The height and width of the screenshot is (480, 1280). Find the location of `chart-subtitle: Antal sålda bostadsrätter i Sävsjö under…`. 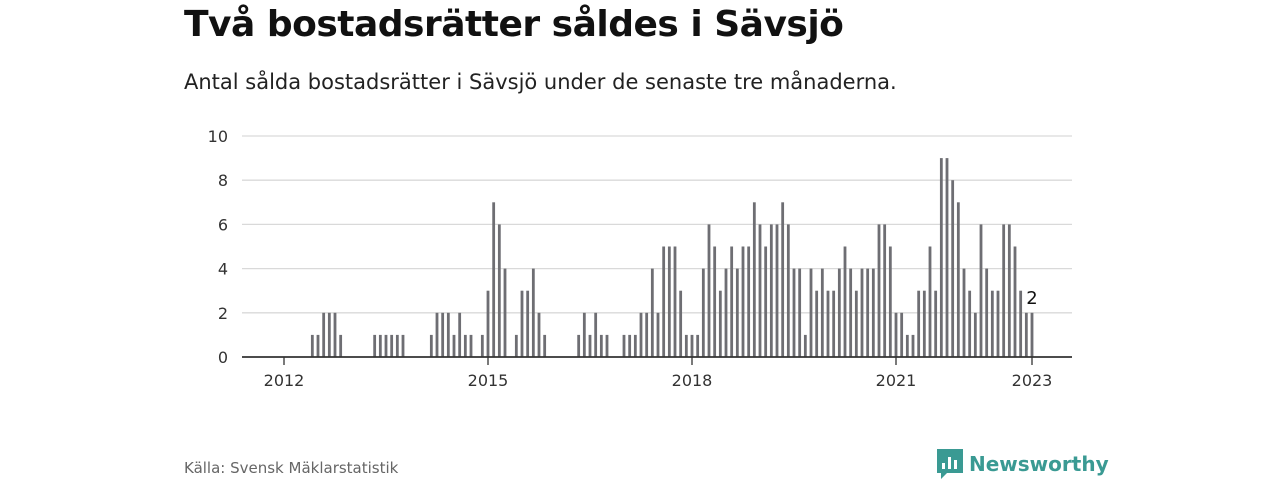

chart-subtitle: Antal sålda bostadsrätter i Sävsjö under… is located at coordinates (540, 82).